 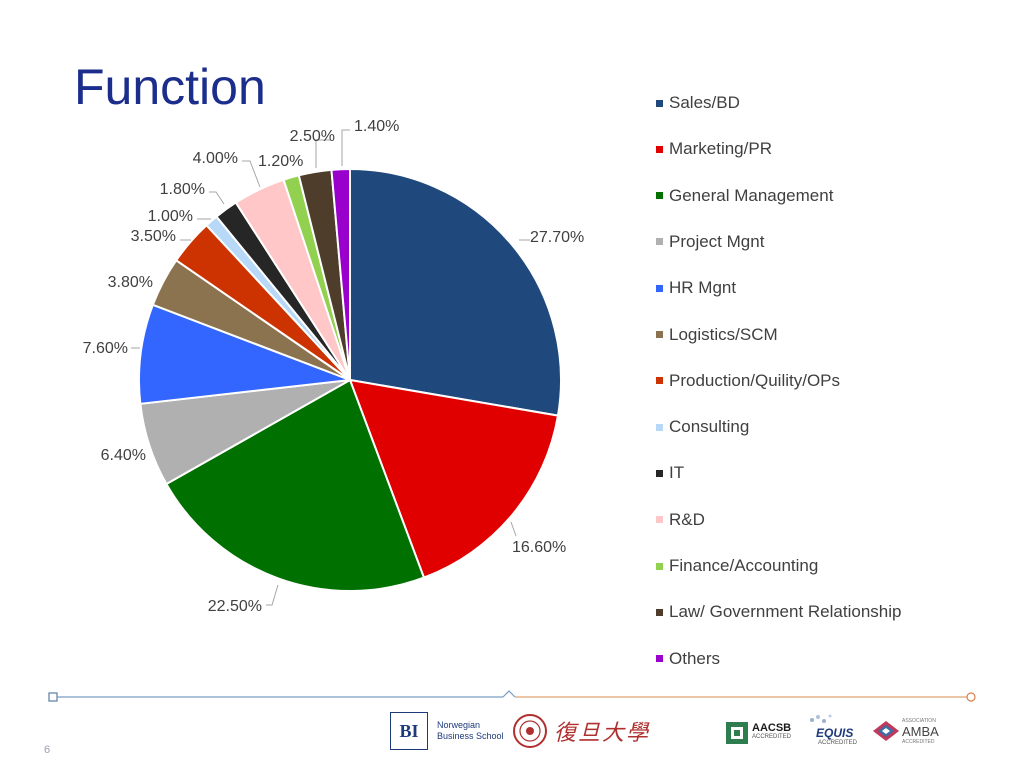 I want to click on aacsb-sub: ACCREDITED, so click(x=772, y=737).